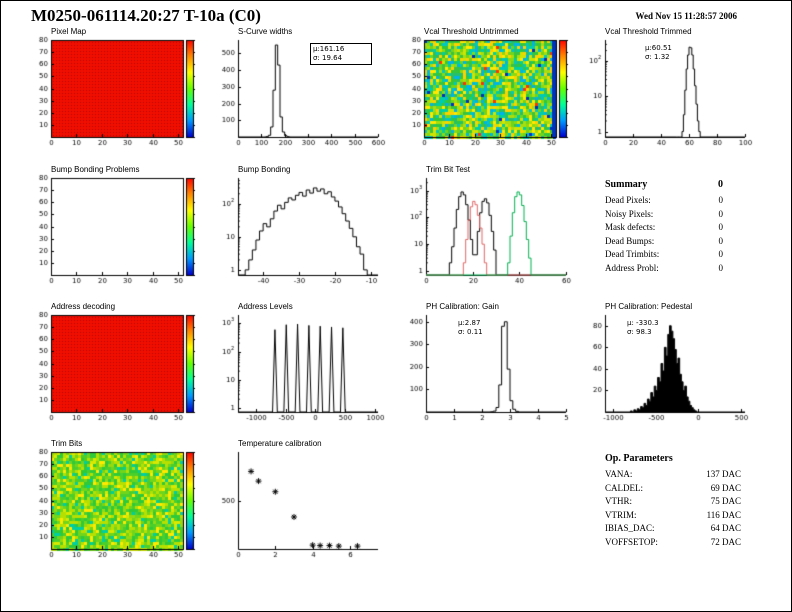 The height and width of the screenshot is (612, 792). I want to click on op-parameter-row: VANA: 137 DAC, so click(673, 474).